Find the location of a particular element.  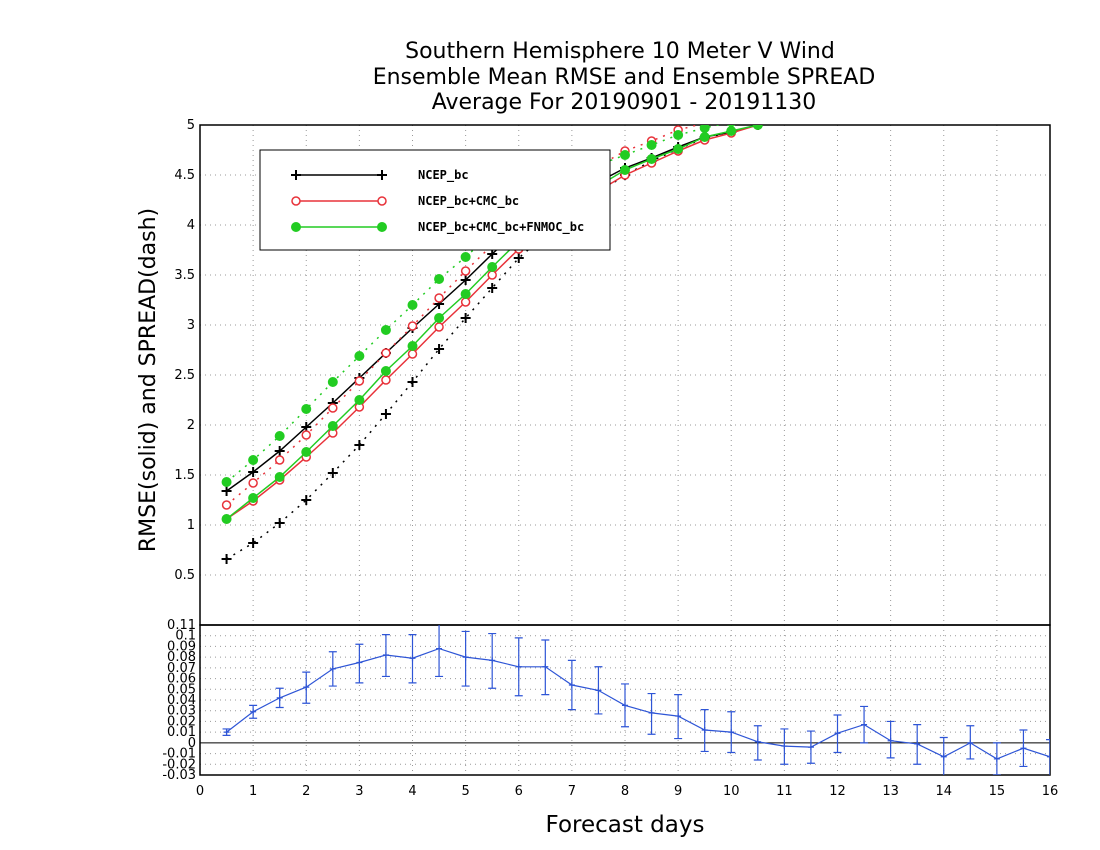

main-y-tick-label: 3 is located at coordinates (191, 325).